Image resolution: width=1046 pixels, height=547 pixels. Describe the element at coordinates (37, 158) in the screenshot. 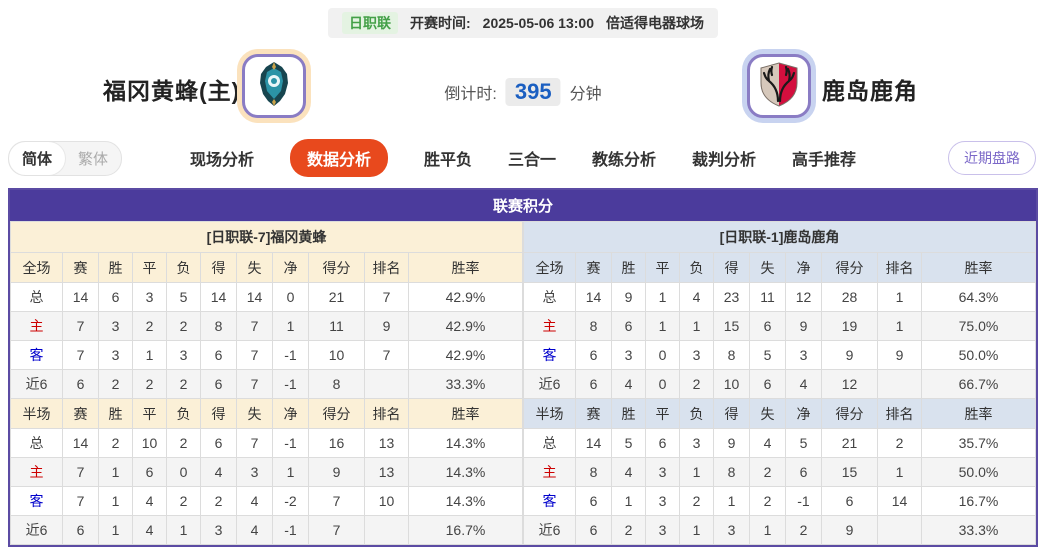

I see `lang-simplified-button: 简体` at that location.